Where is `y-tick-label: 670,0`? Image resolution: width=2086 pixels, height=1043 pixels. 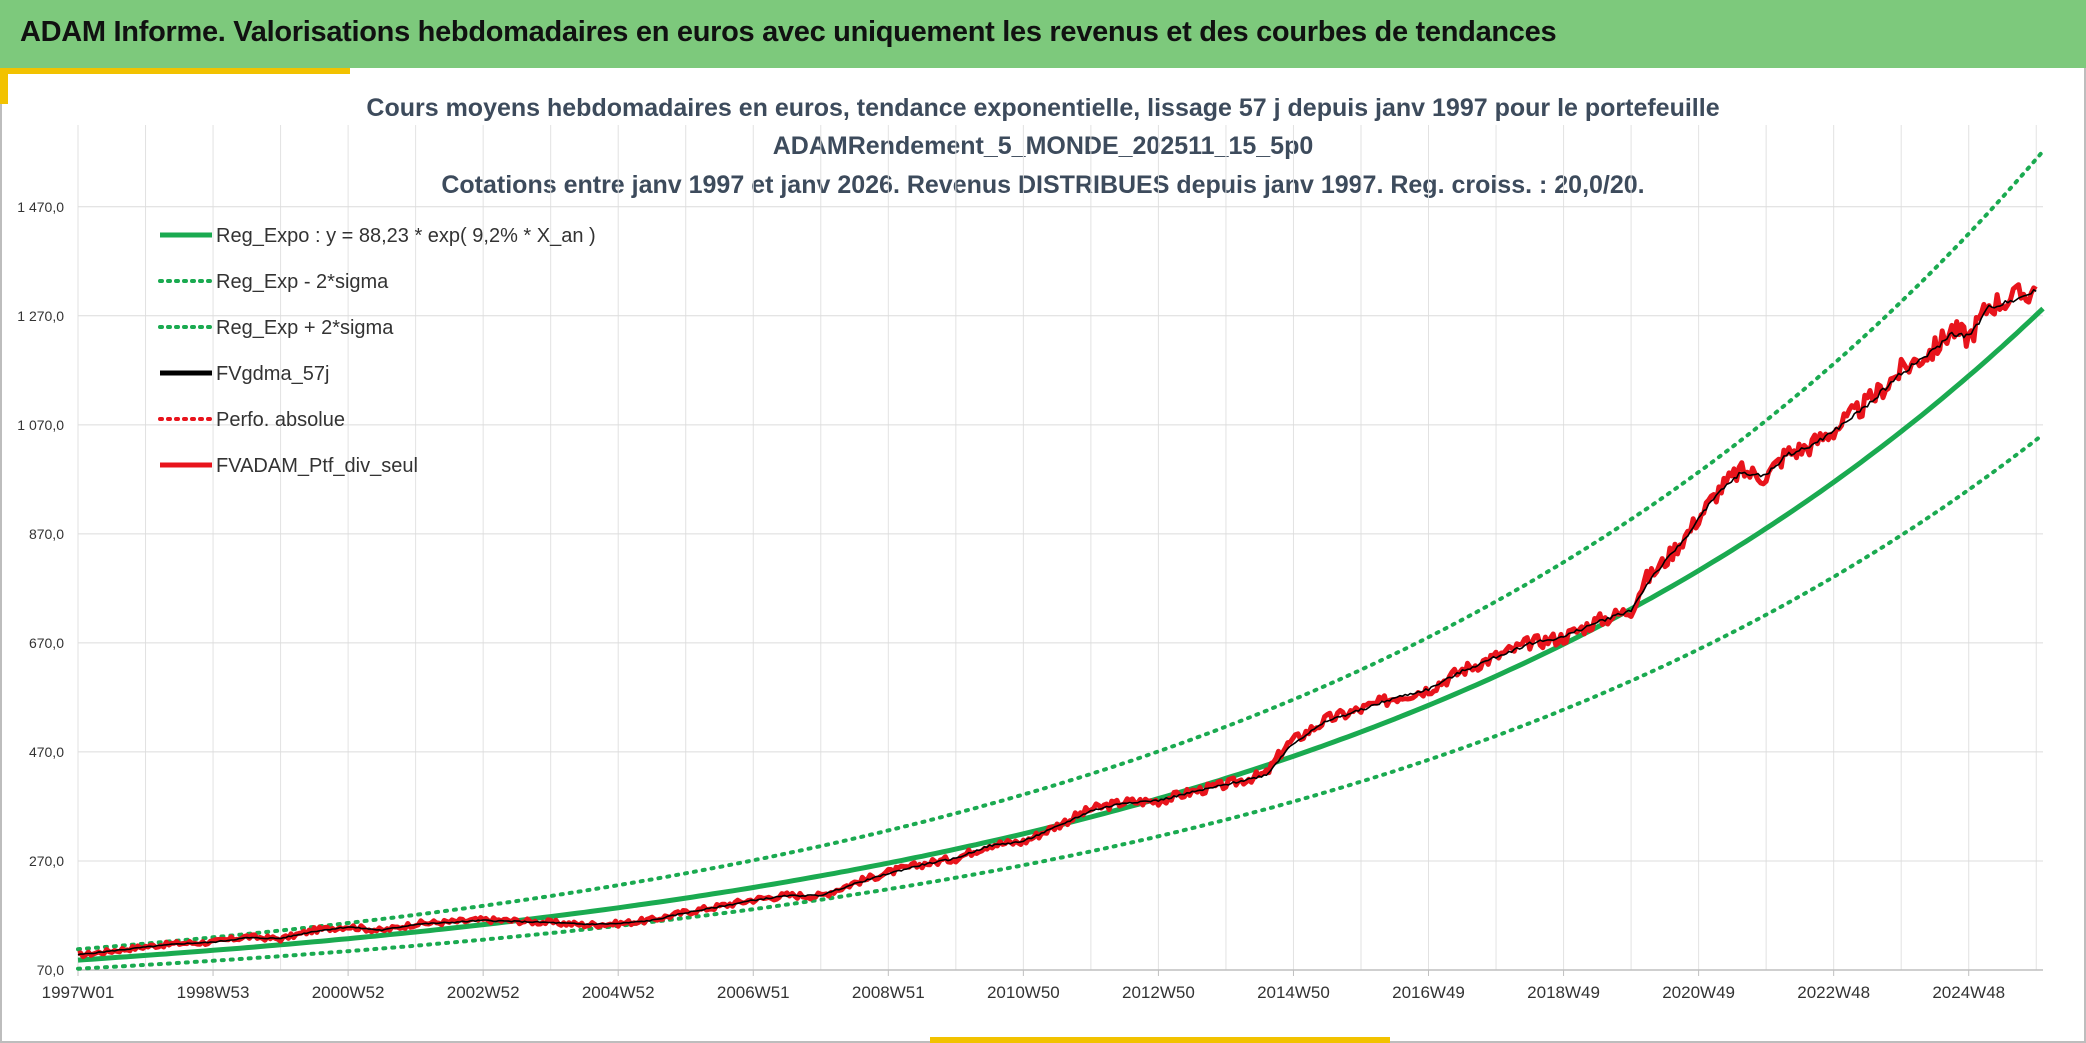
y-tick-label: 670,0 is located at coordinates (46, 643).